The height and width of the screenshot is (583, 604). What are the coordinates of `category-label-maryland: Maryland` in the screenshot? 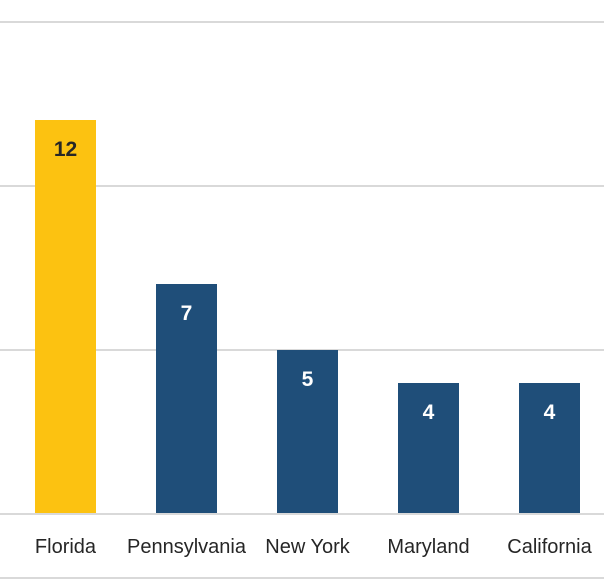 It's located at (428, 547).